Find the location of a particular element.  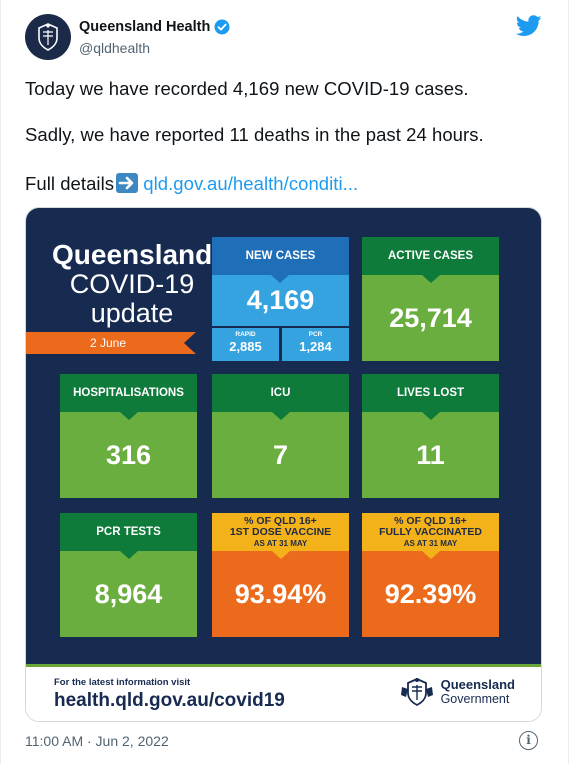

new-cases-tile: NEW CASES 4,169 RAPID 2,885 PCR 1,284 is located at coordinates (280, 299).